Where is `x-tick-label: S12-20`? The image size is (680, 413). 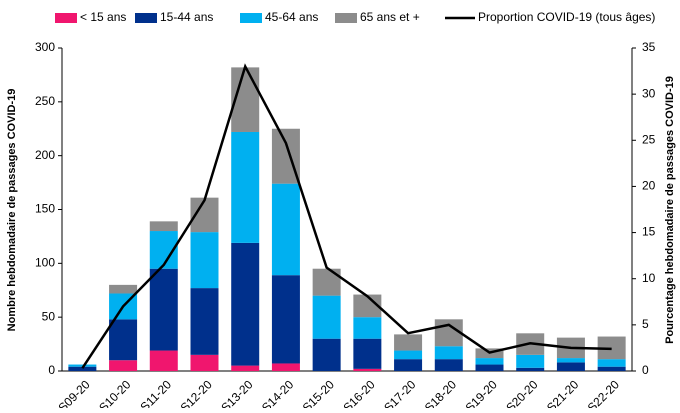
x-tick-label: S12-20 is located at coordinates (196, 392).